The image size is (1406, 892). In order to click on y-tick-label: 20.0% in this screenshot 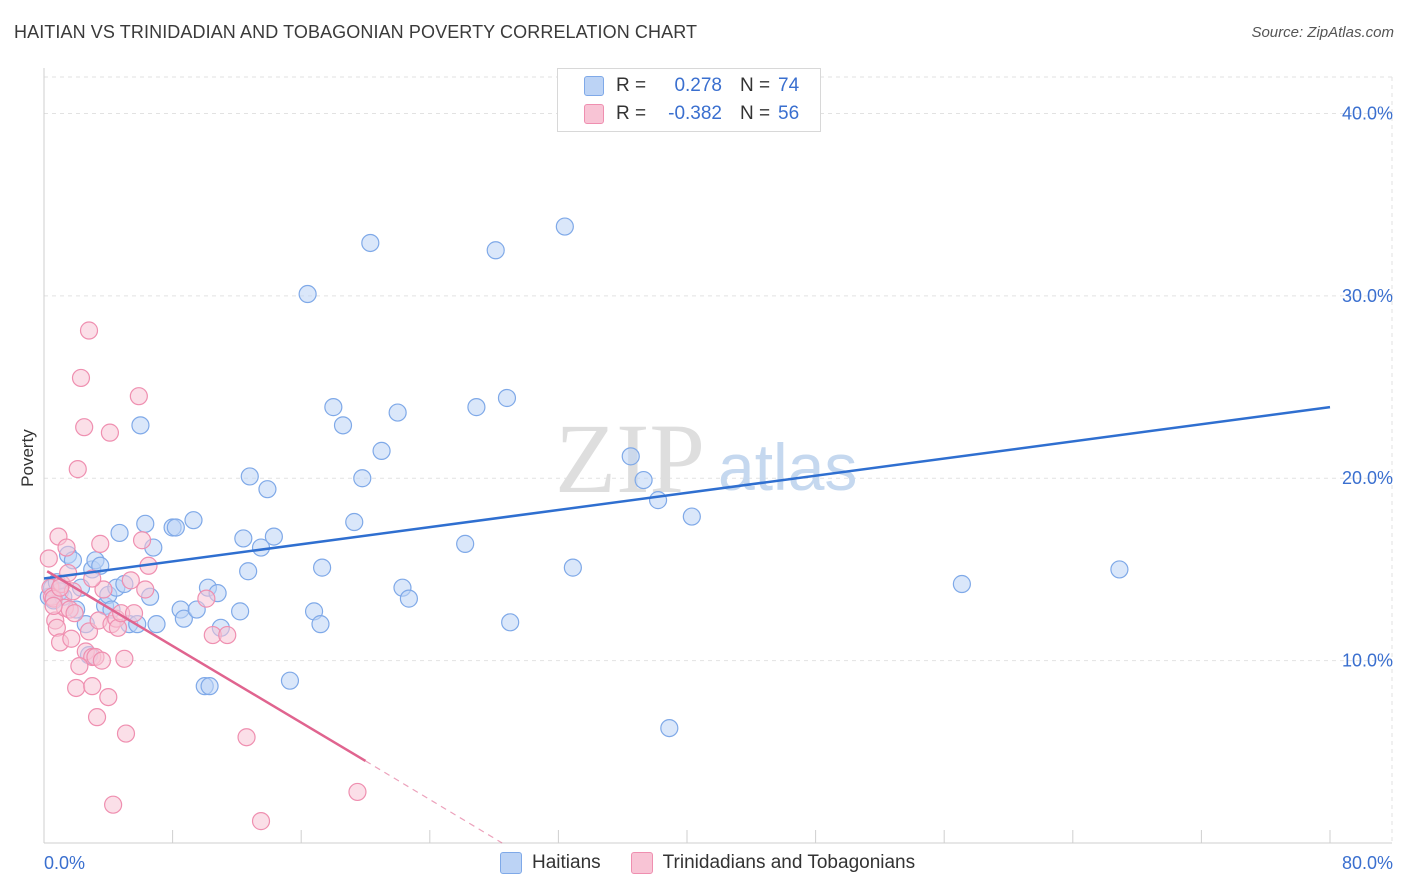, I will do `click(1367, 478)`.